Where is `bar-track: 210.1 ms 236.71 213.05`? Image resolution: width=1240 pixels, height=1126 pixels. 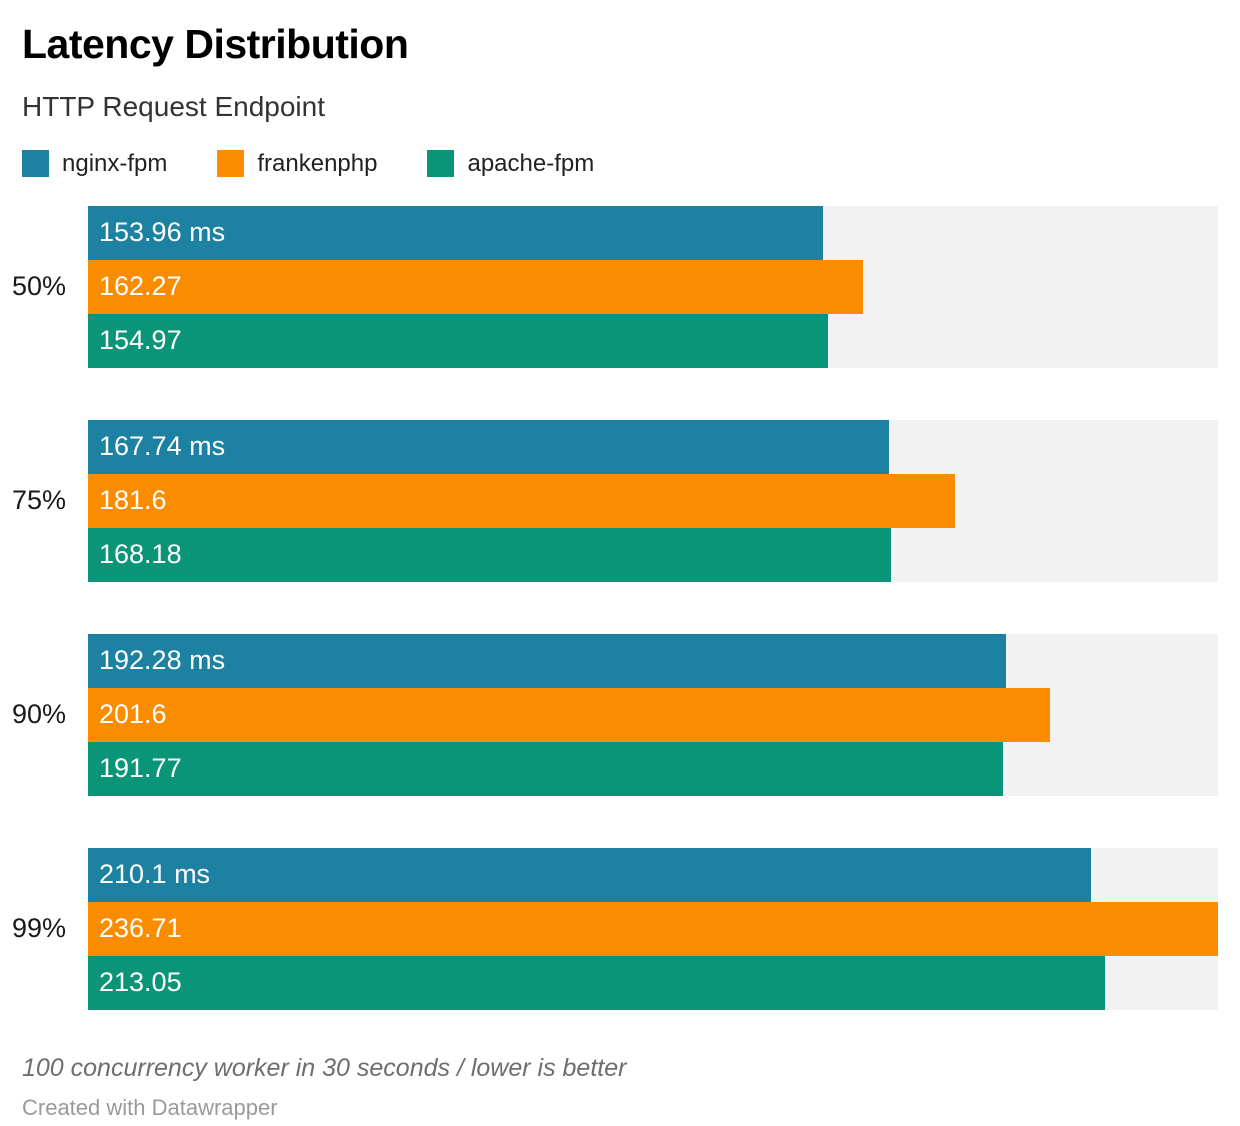 bar-track: 210.1 ms 236.71 213.05 is located at coordinates (653, 928).